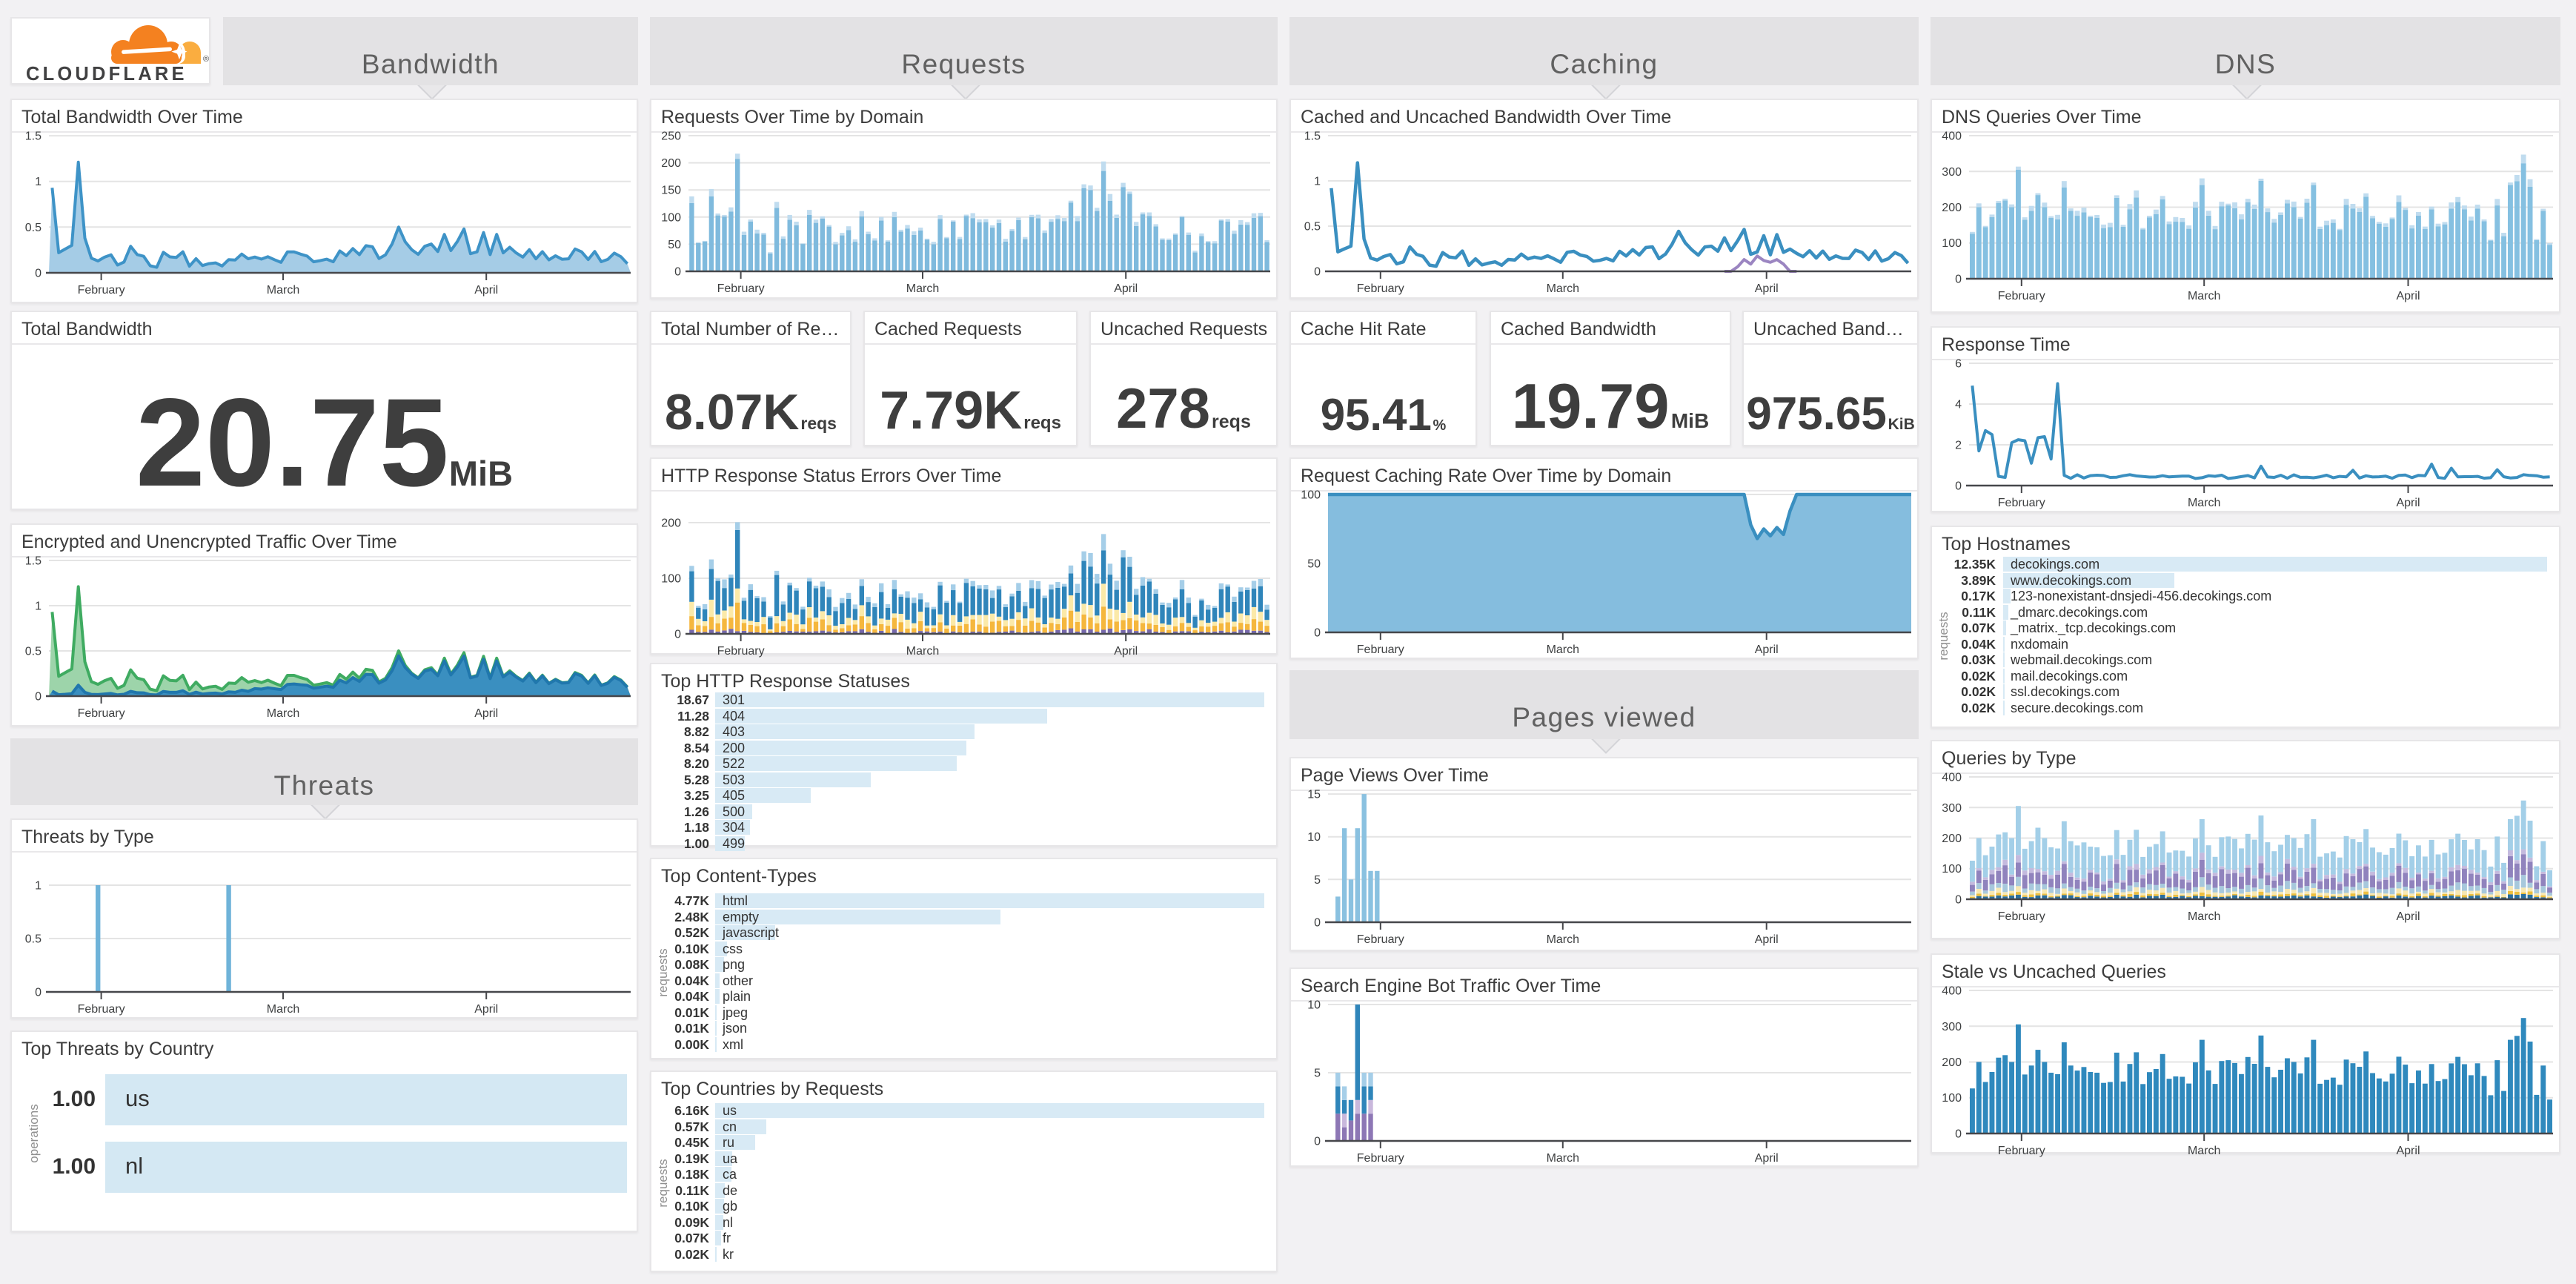 The width and height of the screenshot is (2576, 1284). I want to click on svg-text: 6, so click(1958, 364).